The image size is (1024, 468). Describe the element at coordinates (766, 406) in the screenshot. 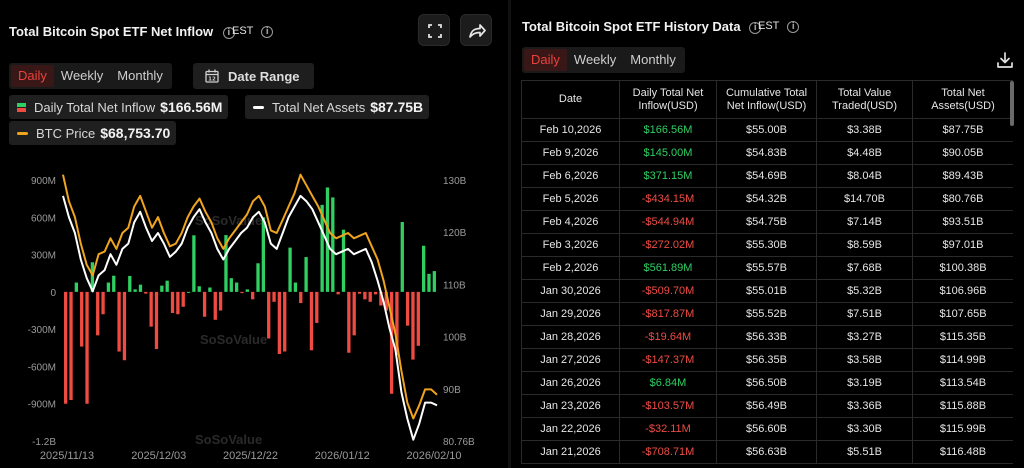

I see `cell-cumulative: $56.49B` at that location.